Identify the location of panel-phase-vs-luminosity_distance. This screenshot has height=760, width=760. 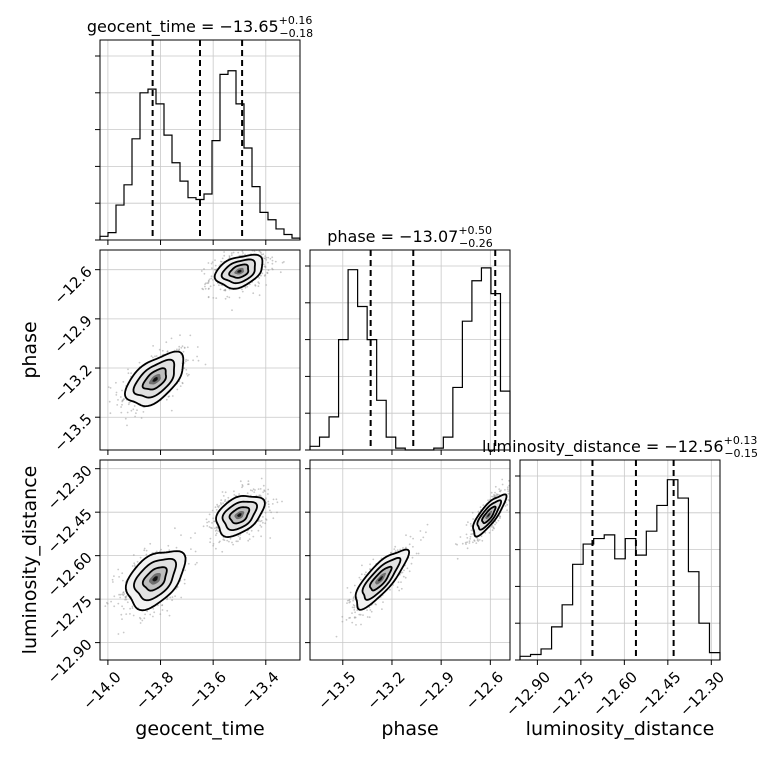
(431, 549).